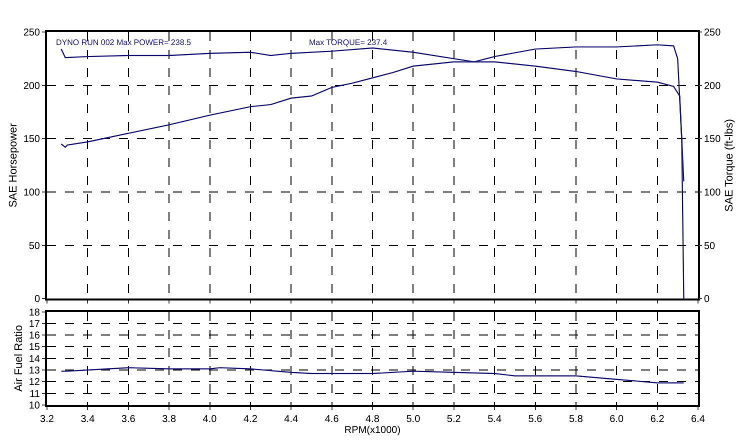  What do you see at coordinates (34, 406) in the screenshot?
I see `y-tick-label: 10` at bounding box center [34, 406].